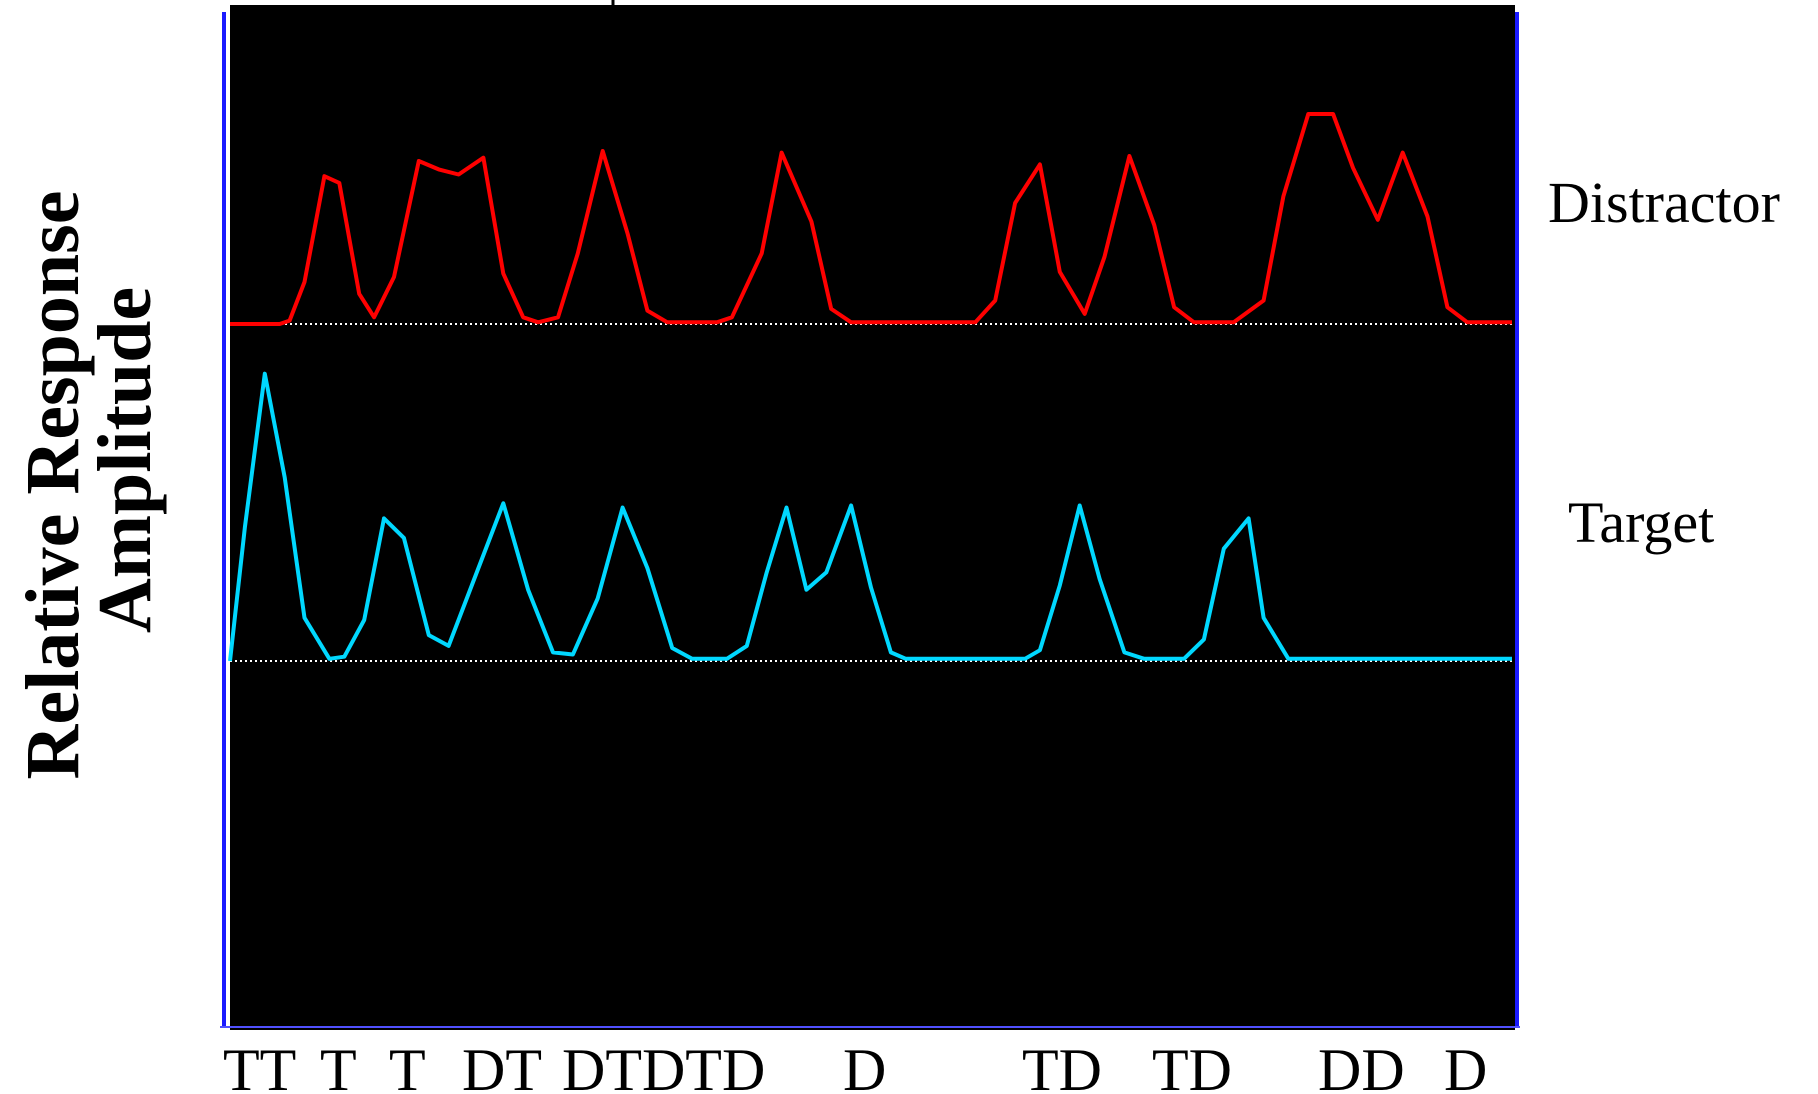 This screenshot has width=1818, height=1094. Describe the element at coordinates (407, 1065) in the screenshot. I see `x-tick-label-3: T` at that location.